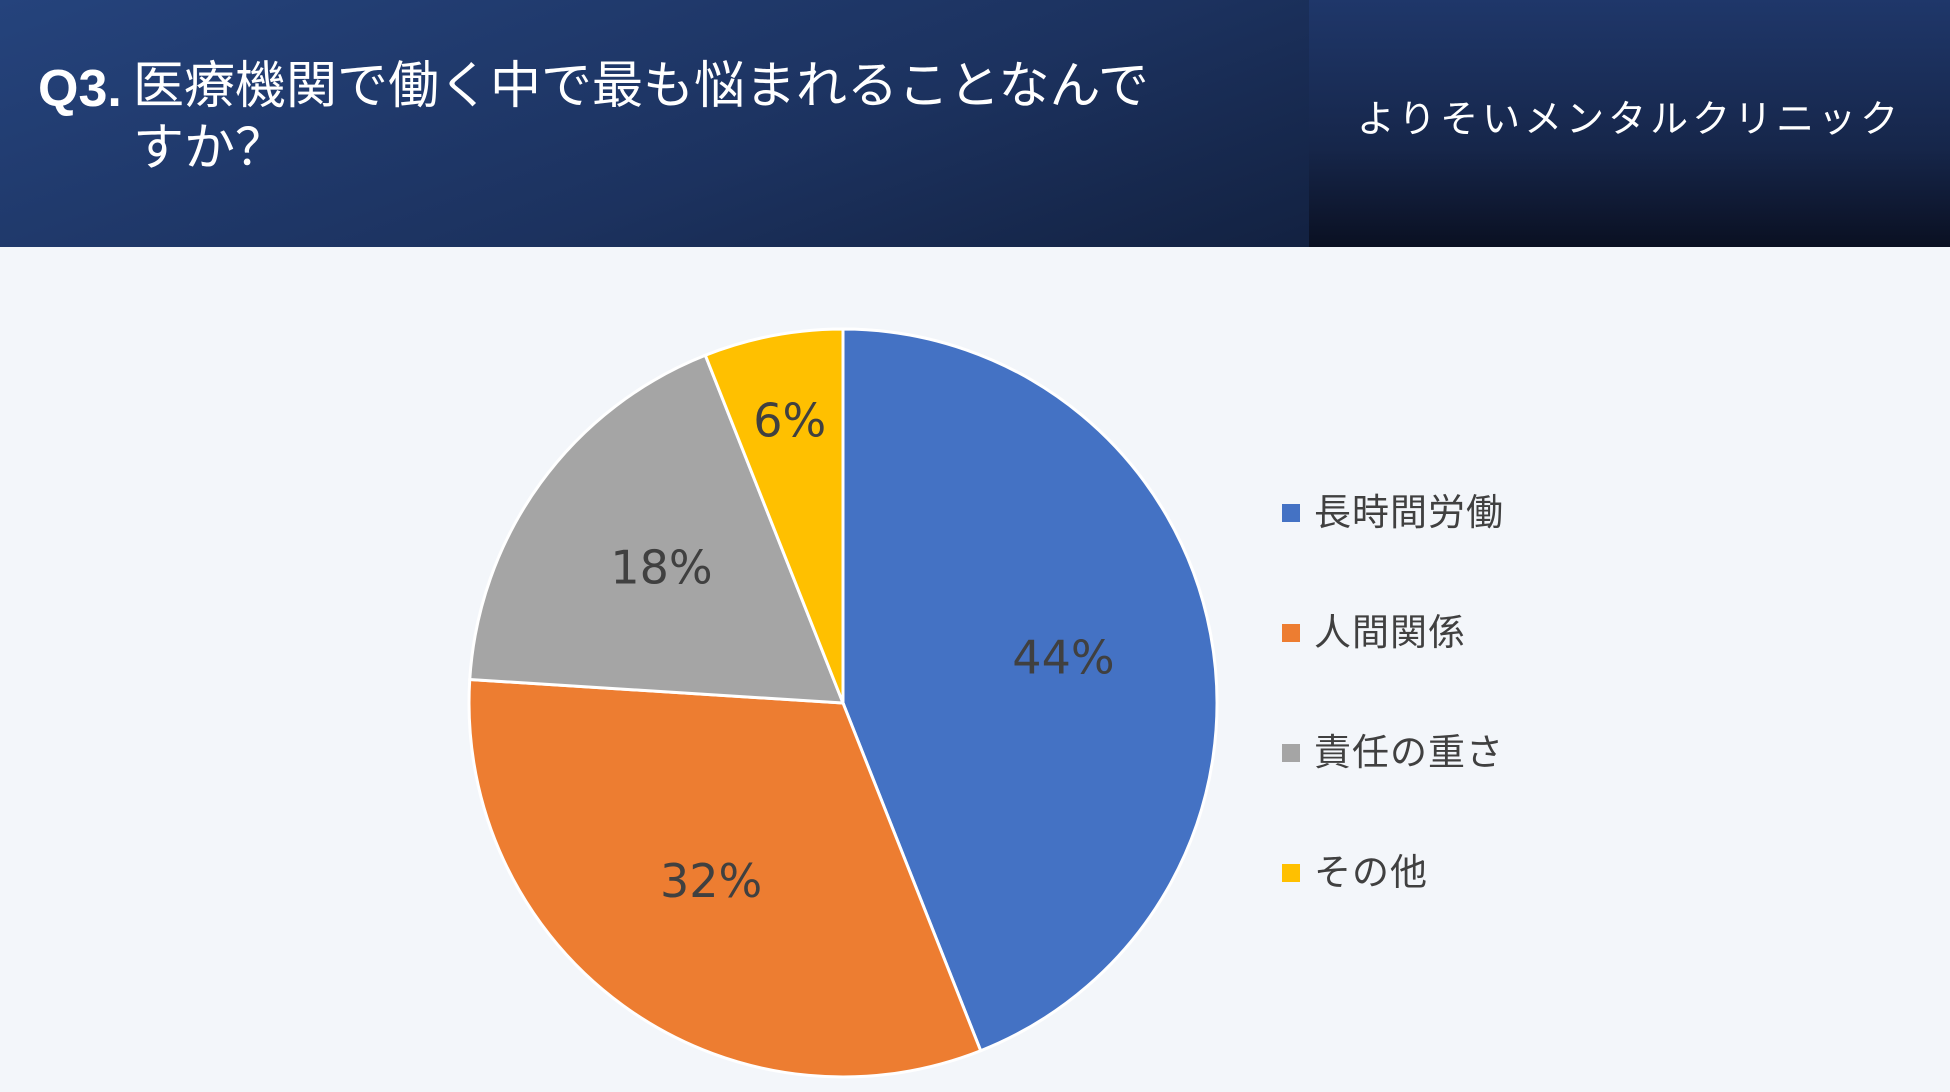  I want to click on clinic-name: よりそいメンタルクリニック, so click(1629, 119).